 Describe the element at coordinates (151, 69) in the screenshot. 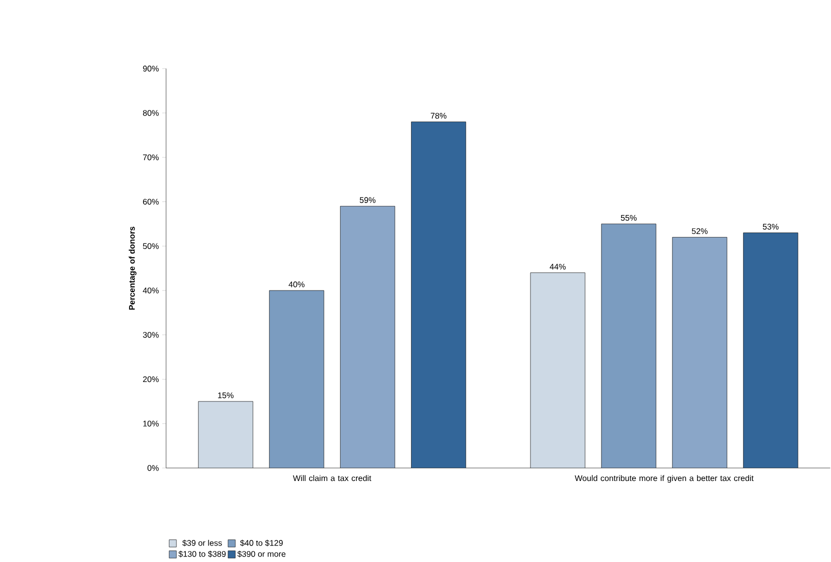

I see `y-tick-label: 90%` at that location.